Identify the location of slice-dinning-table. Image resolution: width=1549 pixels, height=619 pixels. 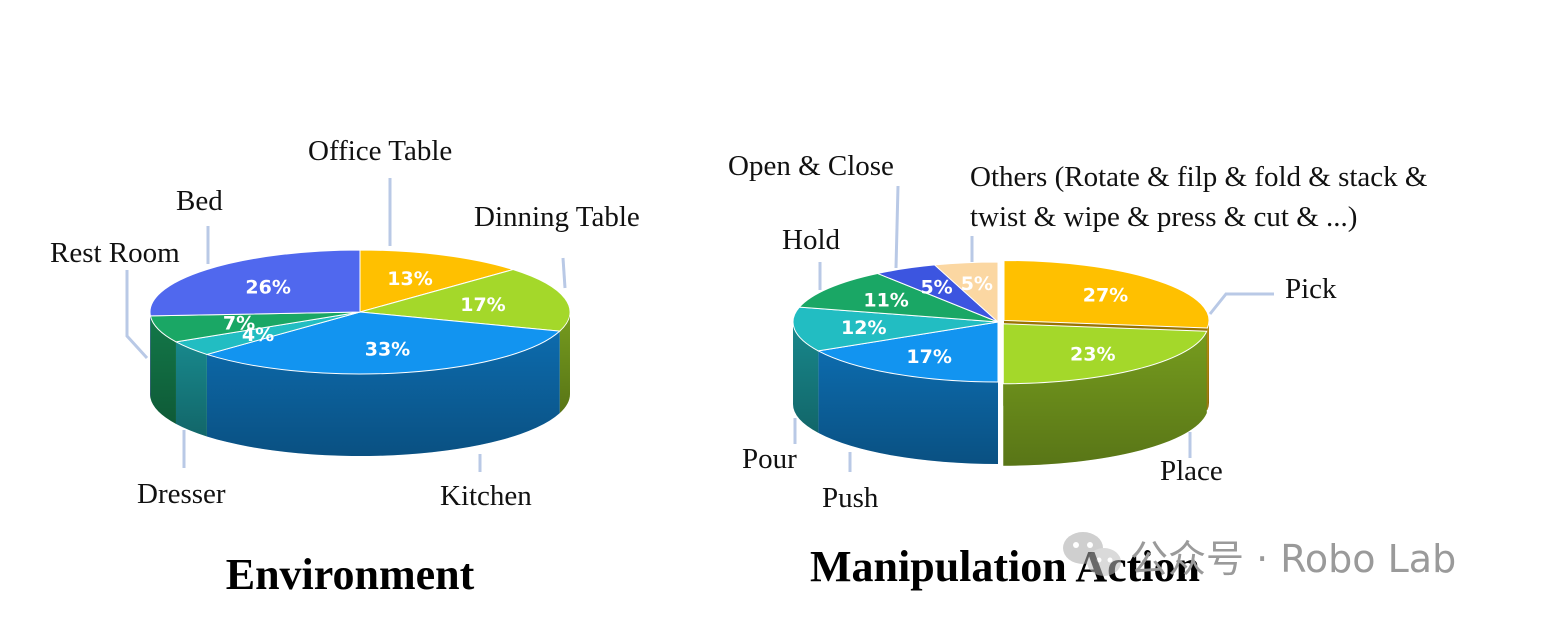
(465, 300).